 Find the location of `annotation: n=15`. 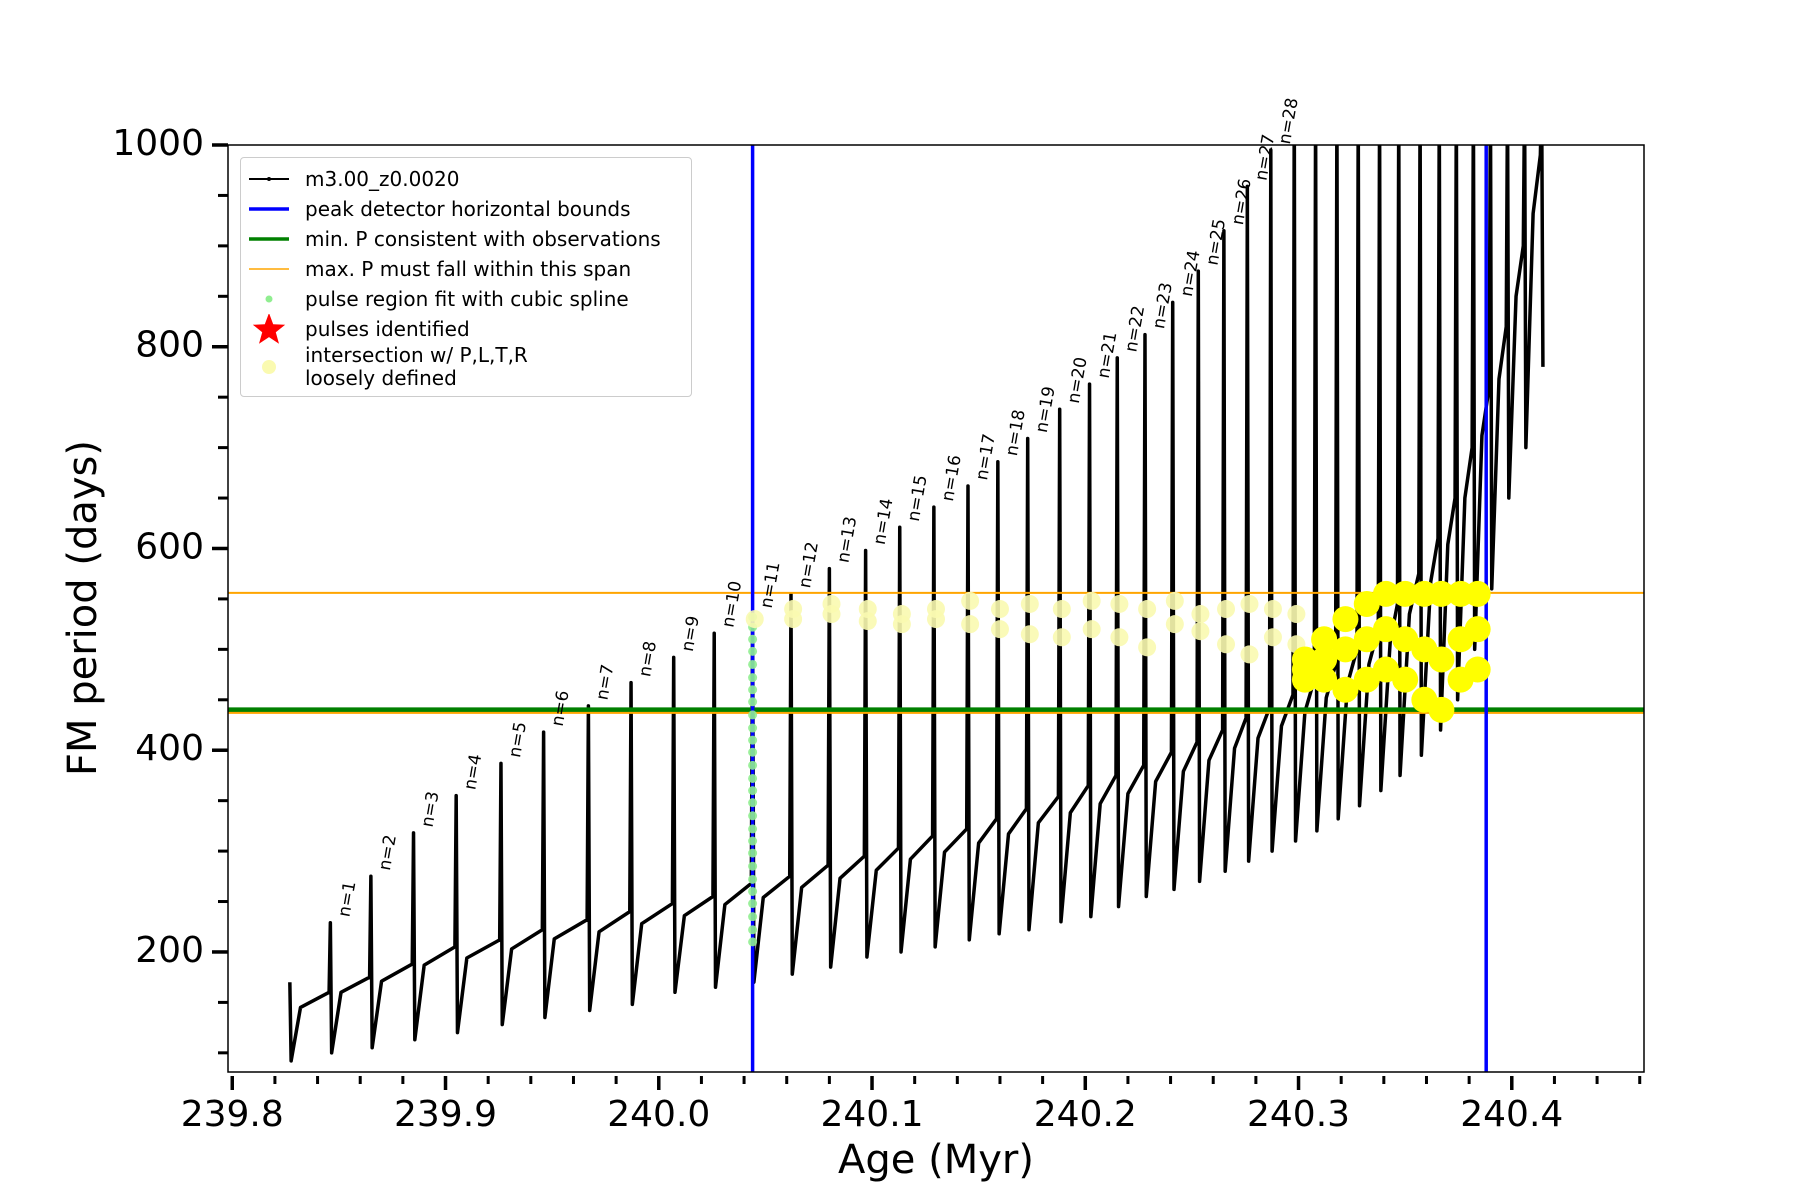

annotation: n=15 is located at coordinates (918, 498).